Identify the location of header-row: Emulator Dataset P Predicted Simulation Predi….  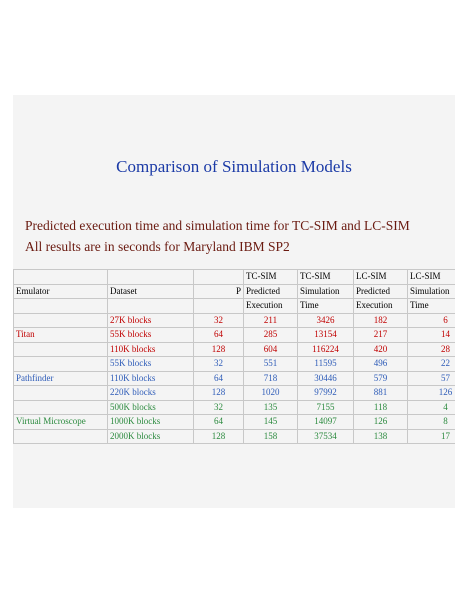
(234, 291).